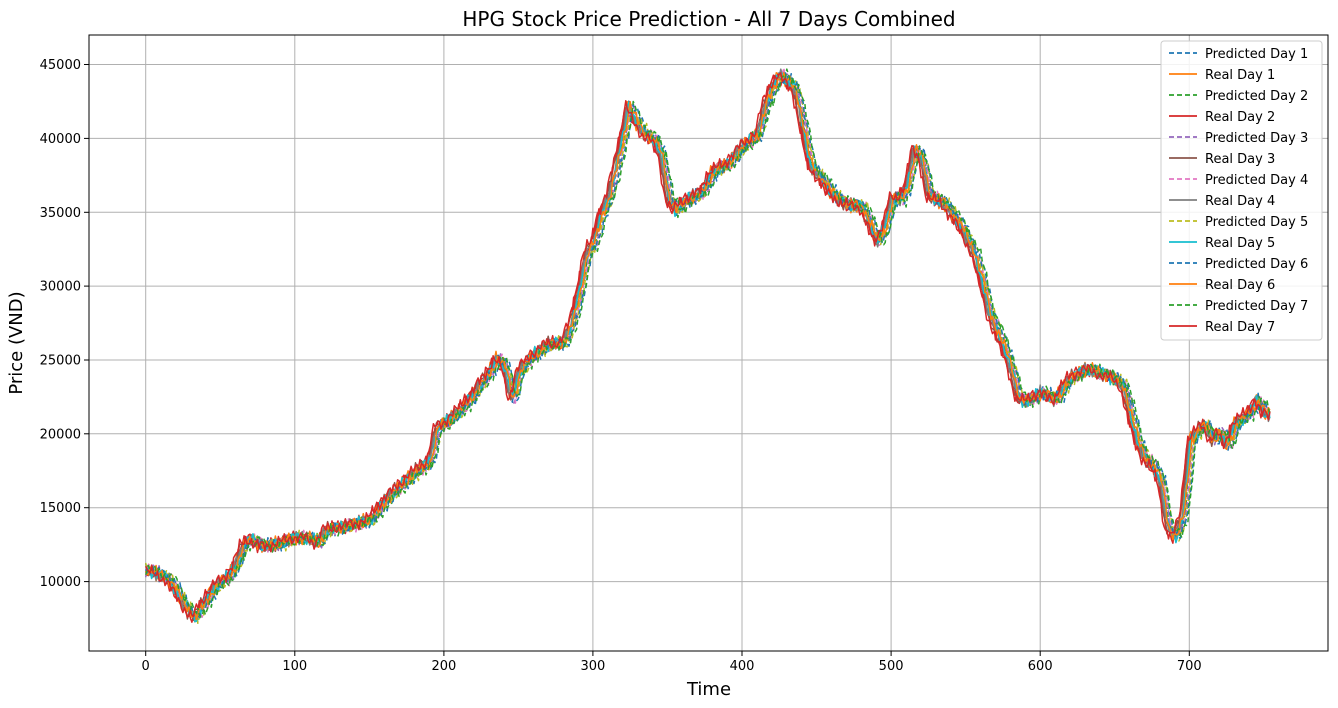 The height and width of the screenshot is (708, 1338). Describe the element at coordinates (60, 582) in the screenshot. I see `y-tick-label: 10000` at that location.